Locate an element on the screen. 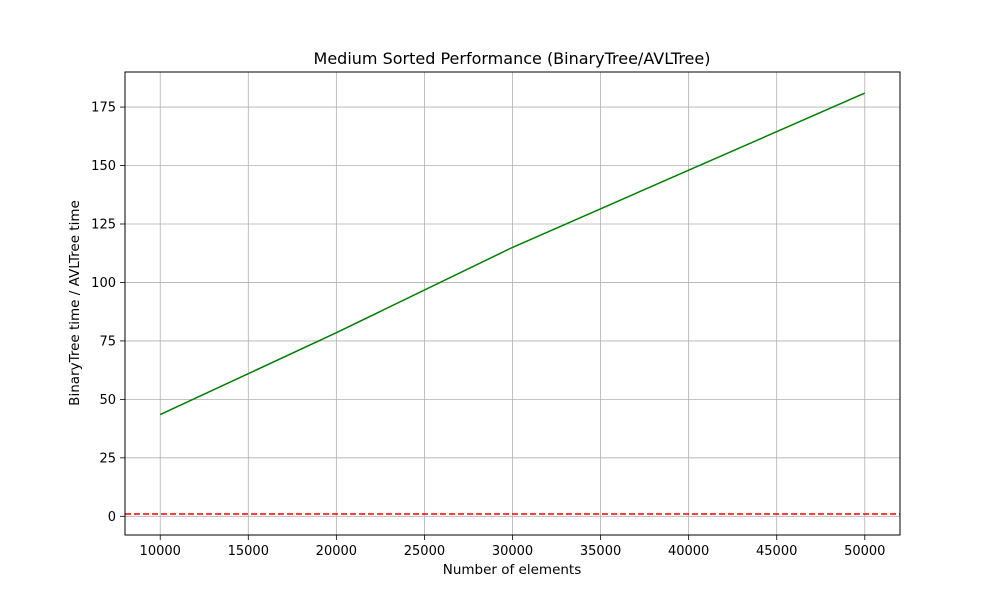 This screenshot has height=600, width=1000. y-tick-label: 50 is located at coordinates (107, 400).